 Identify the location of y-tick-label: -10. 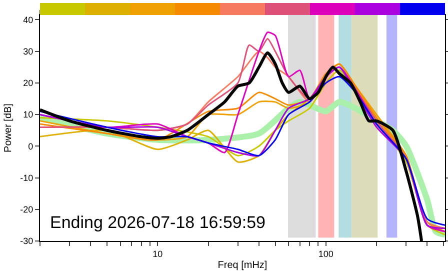
(27, 177).